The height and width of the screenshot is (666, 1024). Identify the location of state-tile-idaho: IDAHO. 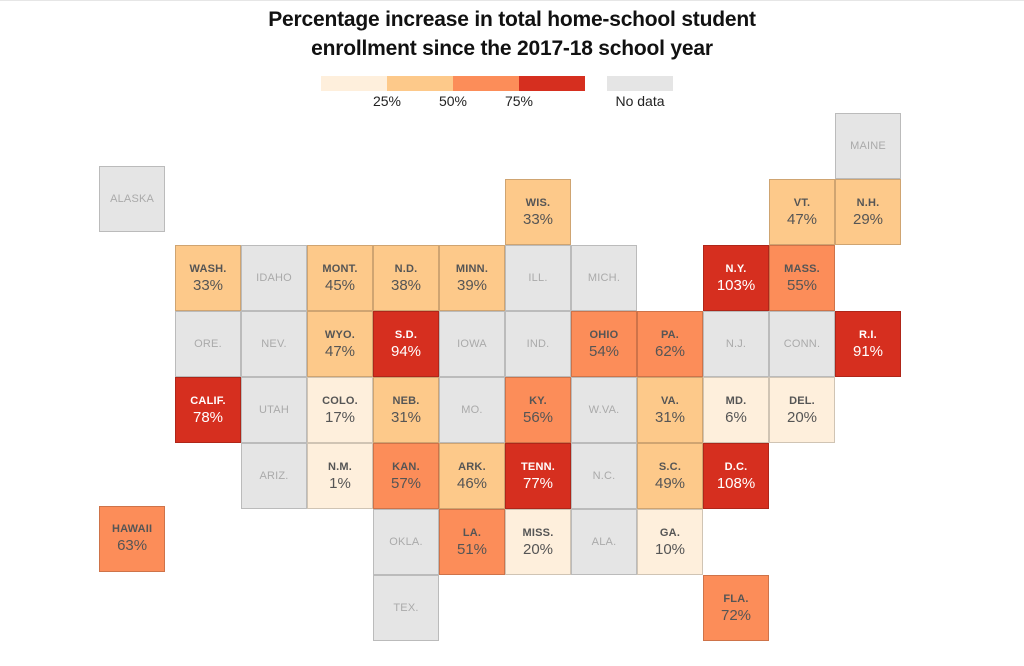
(274, 278).